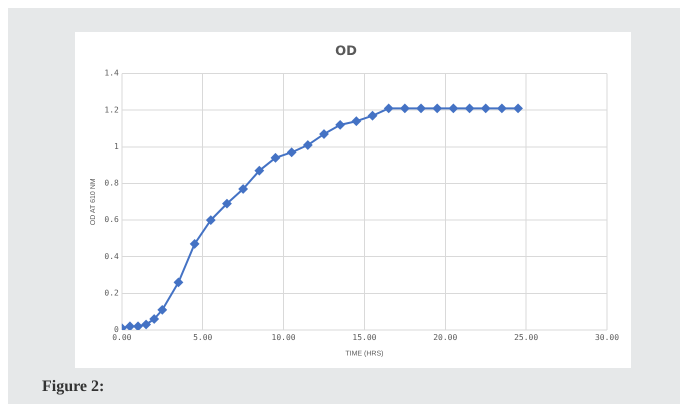 Image resolution: width=688 pixels, height=412 pixels. Describe the element at coordinates (112, 293) in the screenshot. I see `y-tick-label: 0.2` at that location.